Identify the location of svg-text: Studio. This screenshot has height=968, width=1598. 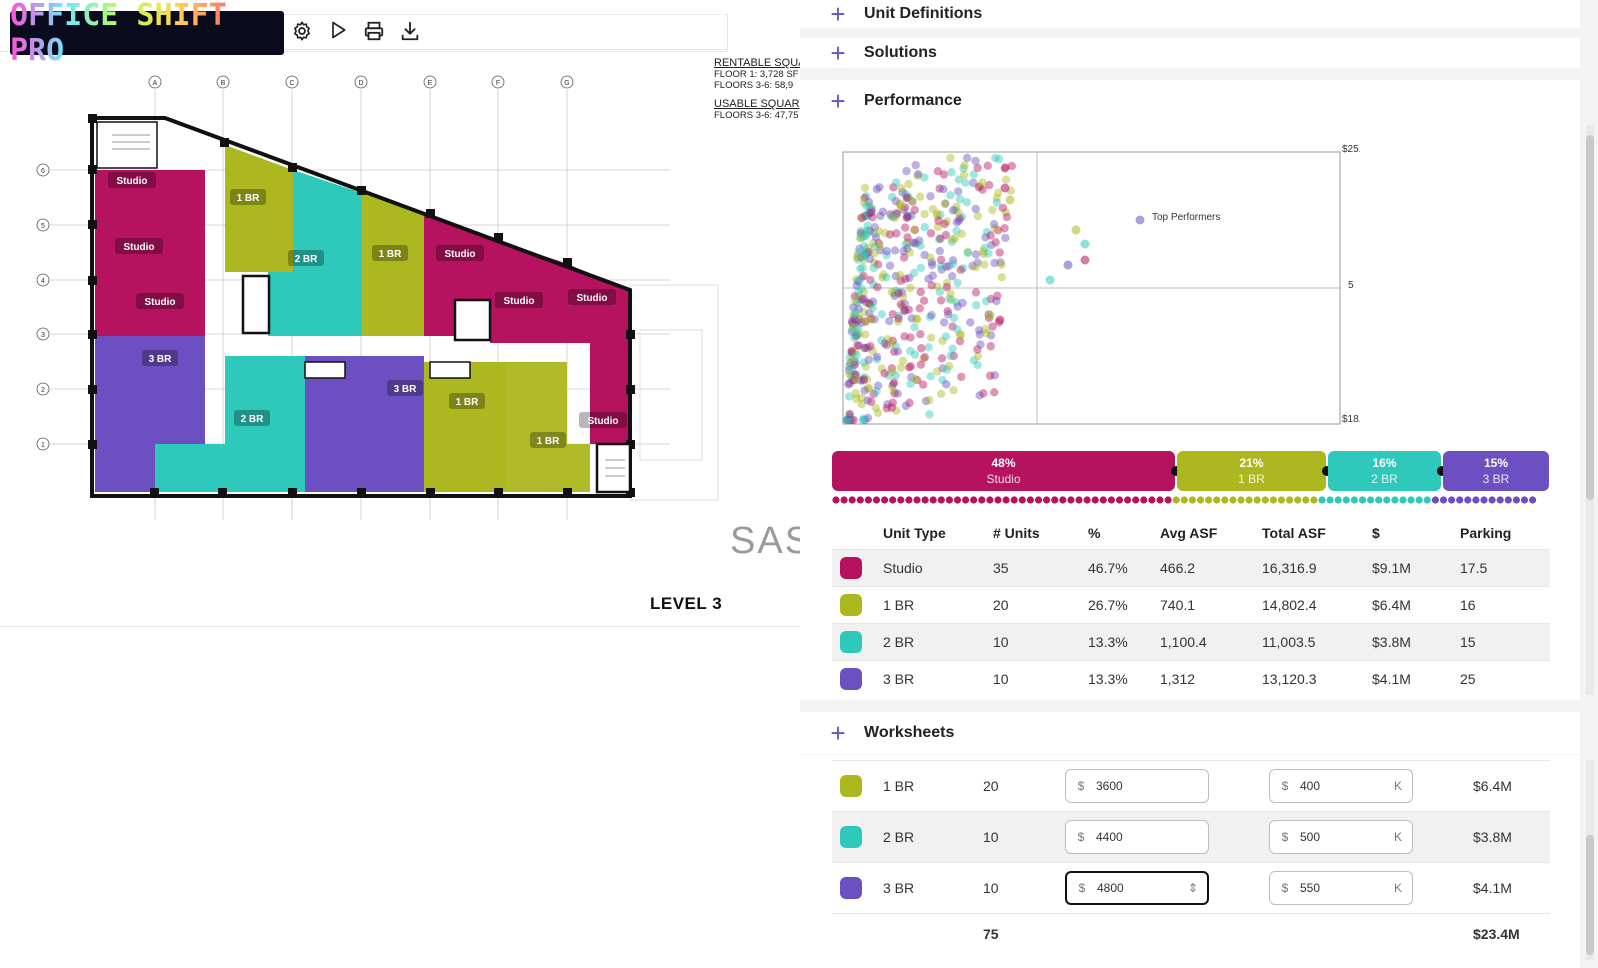
(138, 247).